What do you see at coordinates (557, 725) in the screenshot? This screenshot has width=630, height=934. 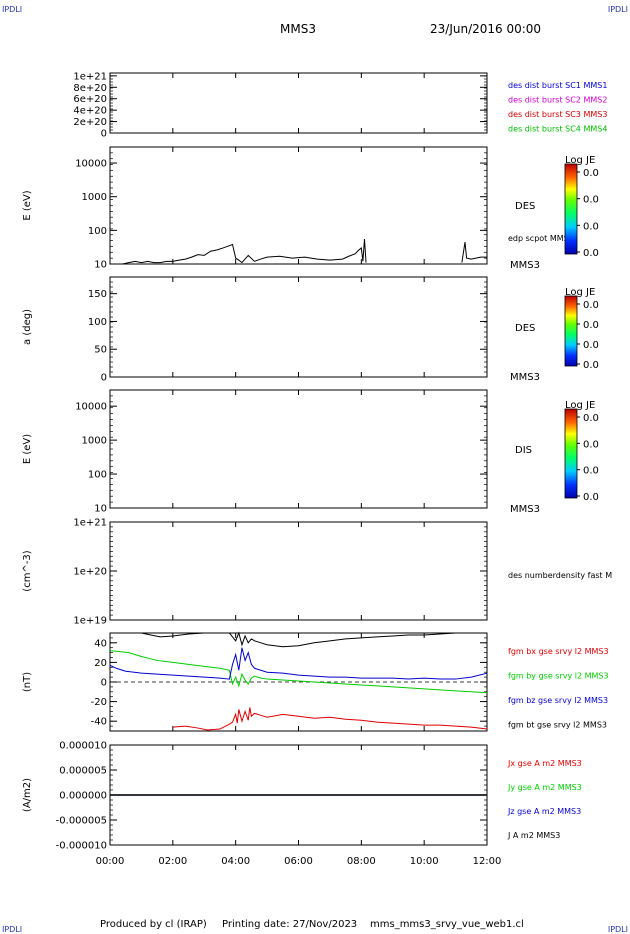 I see `b-legend-4: fgm bt gse srvy l2 MMS3` at bounding box center [557, 725].